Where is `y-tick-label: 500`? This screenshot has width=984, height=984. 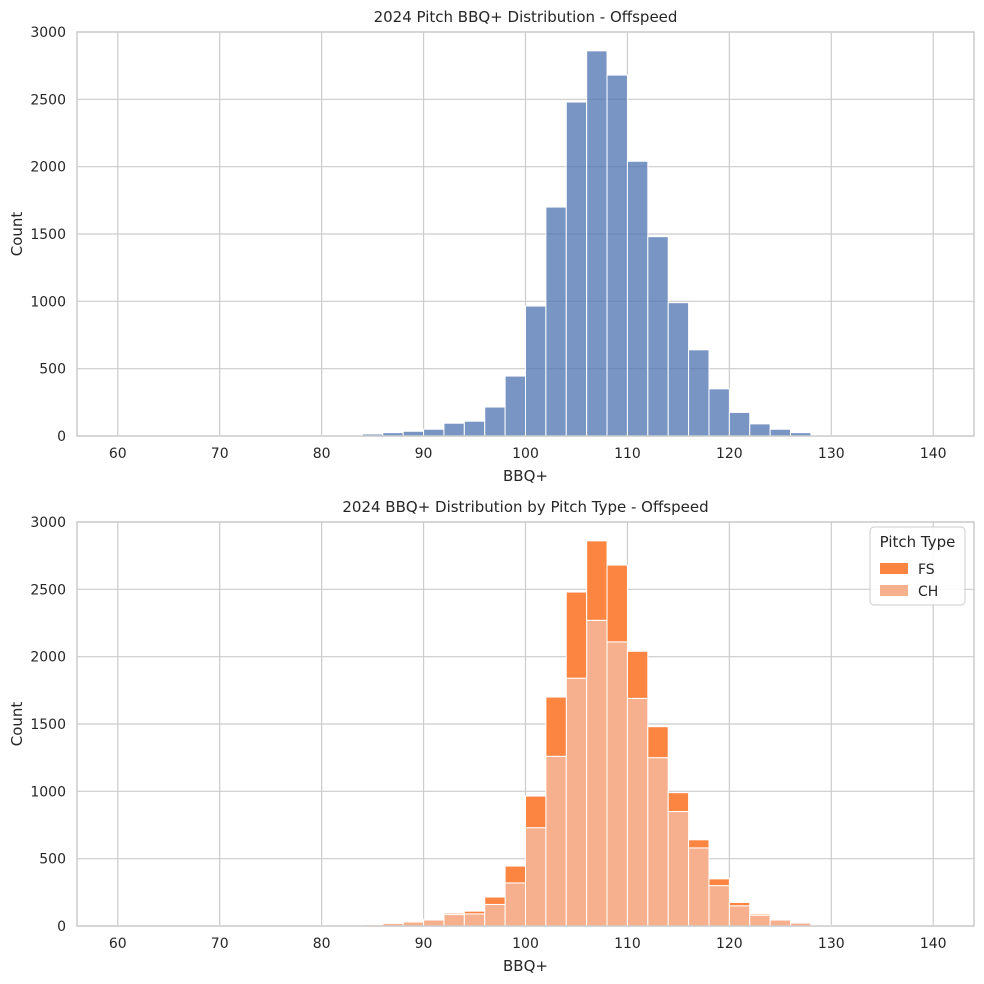 y-tick-label: 500 is located at coordinates (52, 370).